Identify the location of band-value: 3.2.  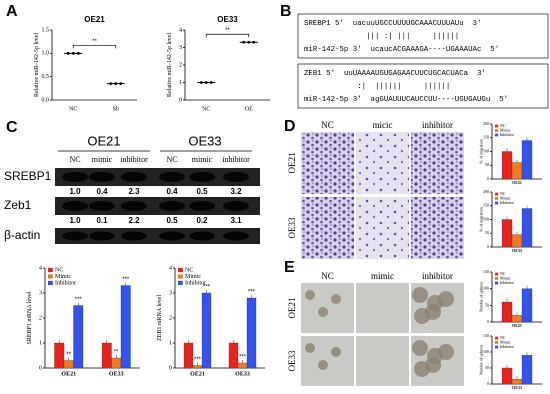
(236, 191).